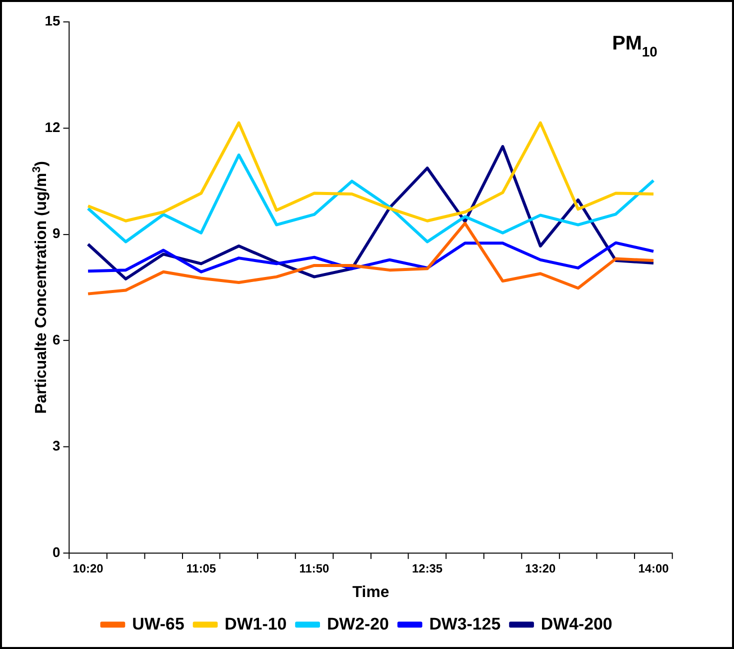  I want to click on y-tick-label: 0, so click(56, 552).